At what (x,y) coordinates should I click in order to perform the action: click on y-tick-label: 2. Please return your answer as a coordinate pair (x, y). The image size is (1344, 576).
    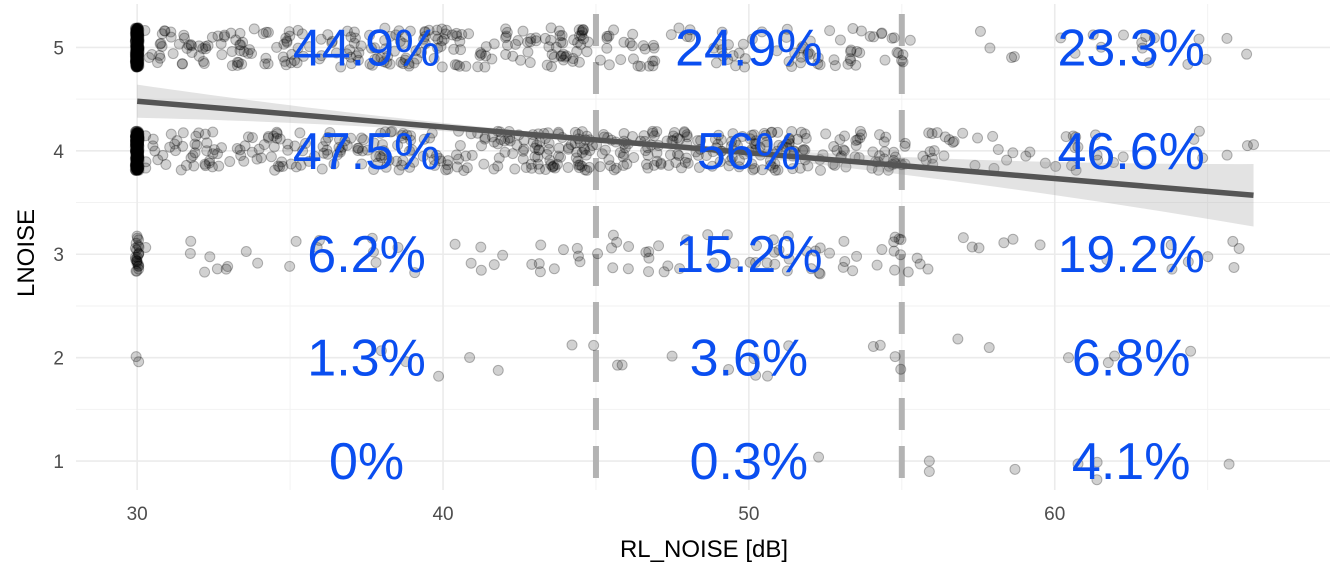
    Looking at the image, I should click on (58, 359).